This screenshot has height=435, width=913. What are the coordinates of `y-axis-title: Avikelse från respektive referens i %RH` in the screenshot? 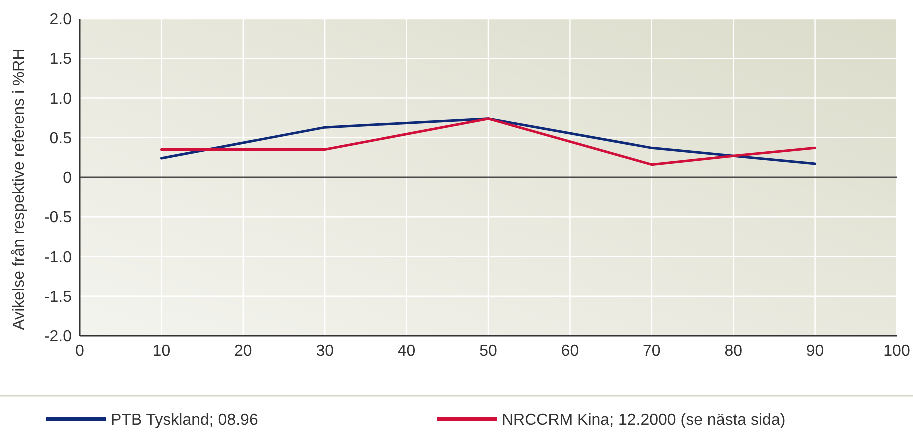 It's located at (19, 189).